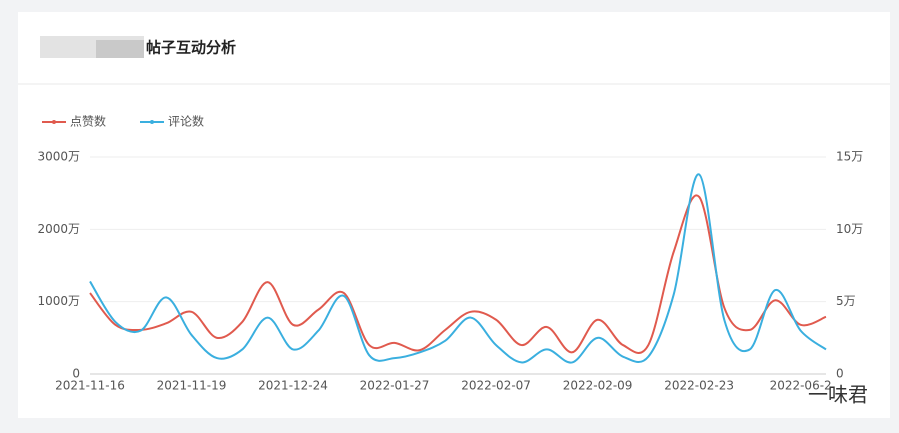  What do you see at coordinates (840, 374) in the screenshot?
I see `y2-tick-label: 0` at bounding box center [840, 374].